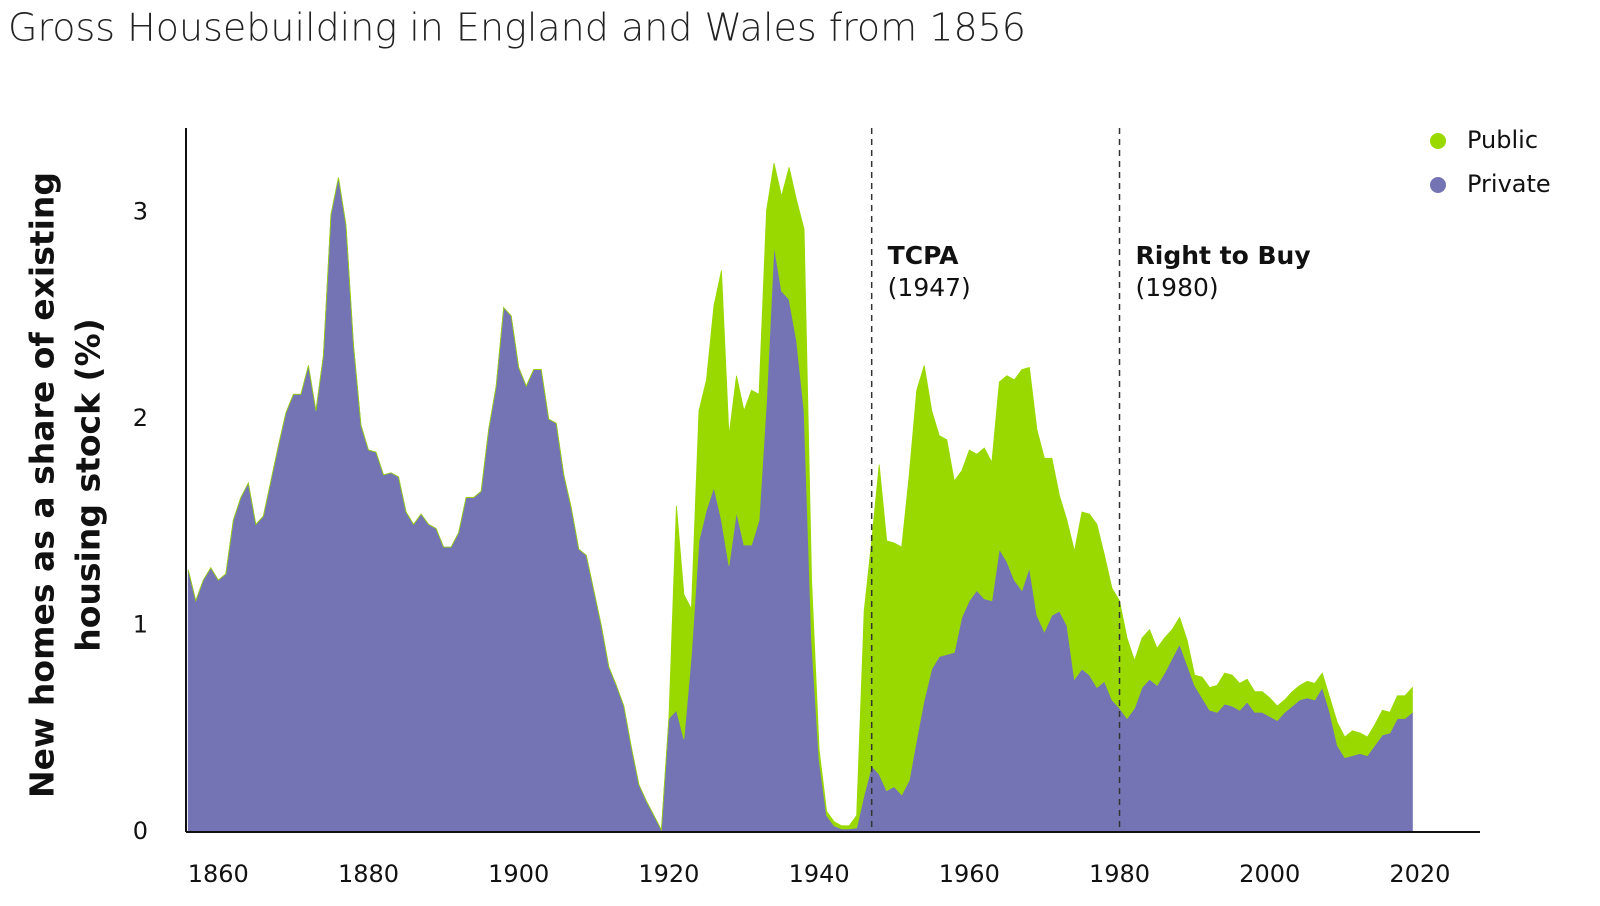 The width and height of the screenshot is (1600, 906). Describe the element at coordinates (969, 874) in the screenshot. I see `x-tick-label: 1960` at that location.